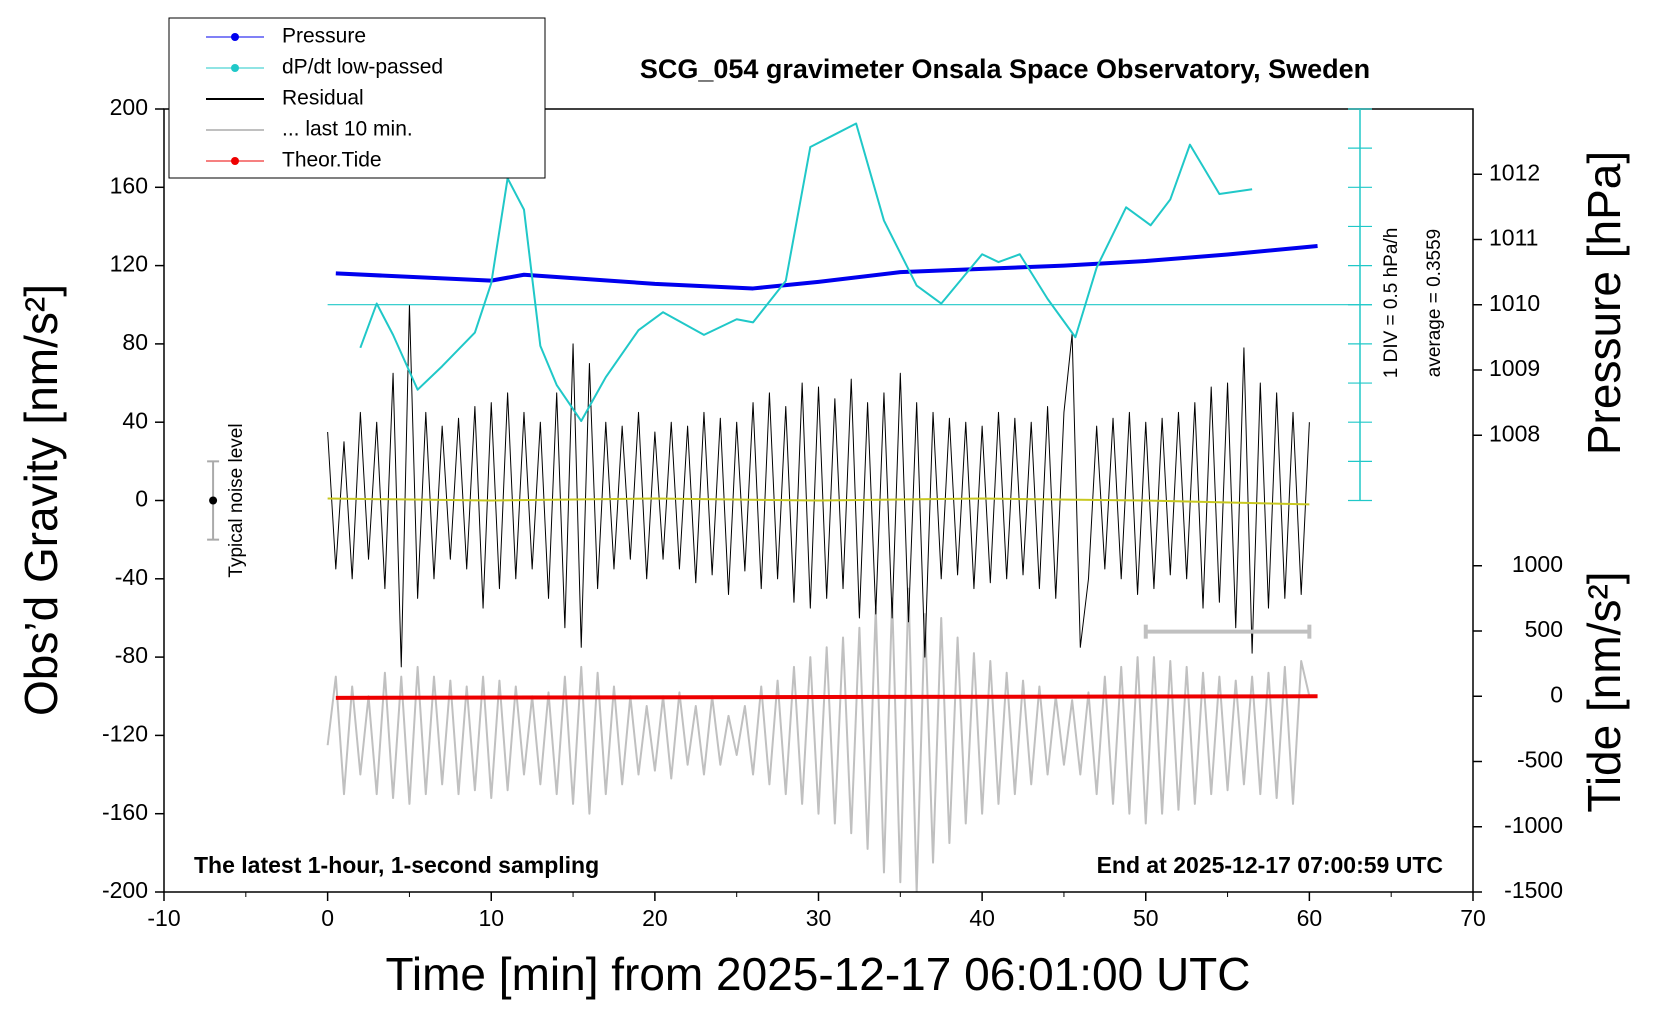  Describe the element at coordinates (396, 865) in the screenshot. I see `annotation: The latest 1-hour, 1-second sampling` at that location.